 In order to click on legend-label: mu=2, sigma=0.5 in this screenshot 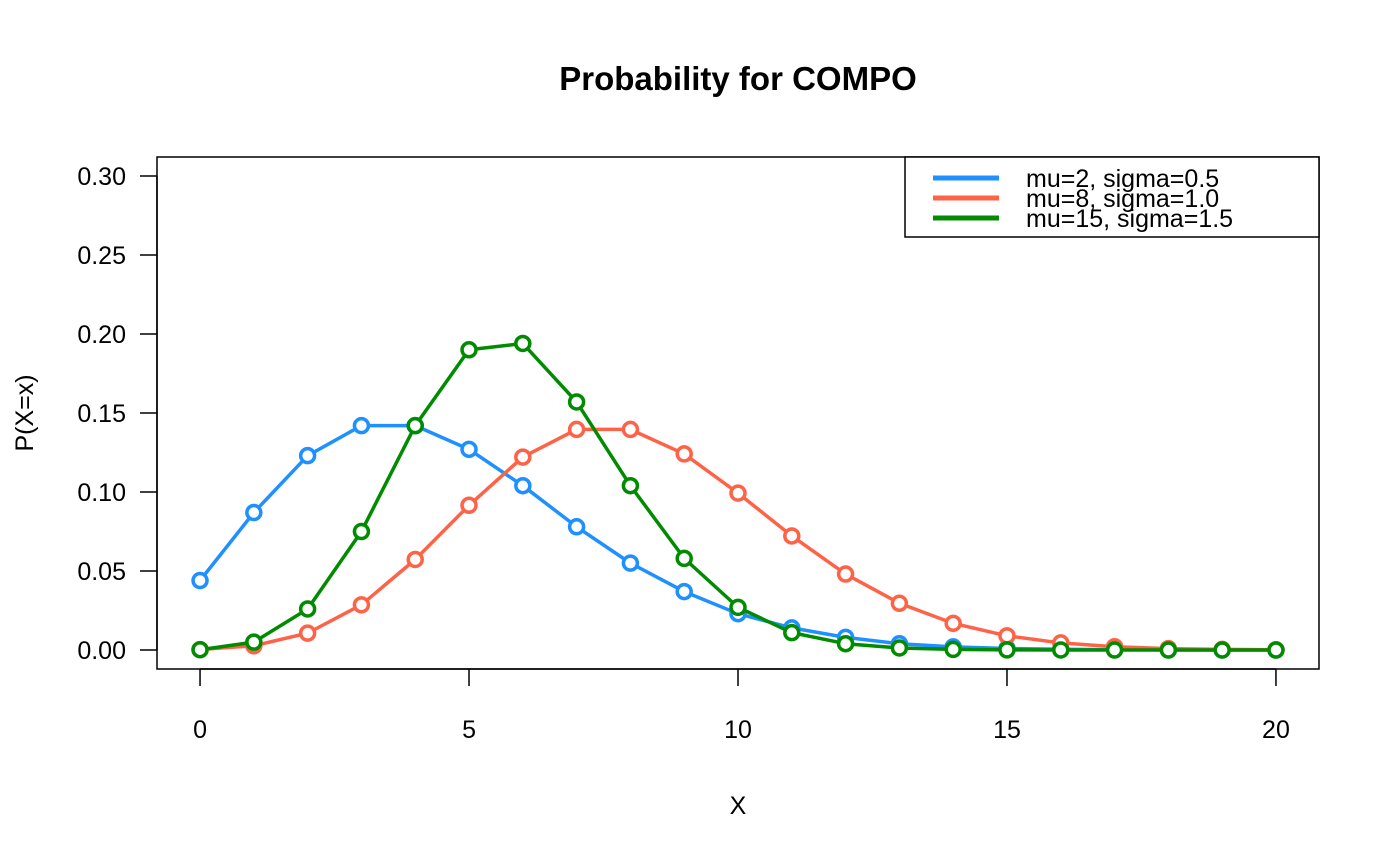, I will do `click(1122, 179)`.